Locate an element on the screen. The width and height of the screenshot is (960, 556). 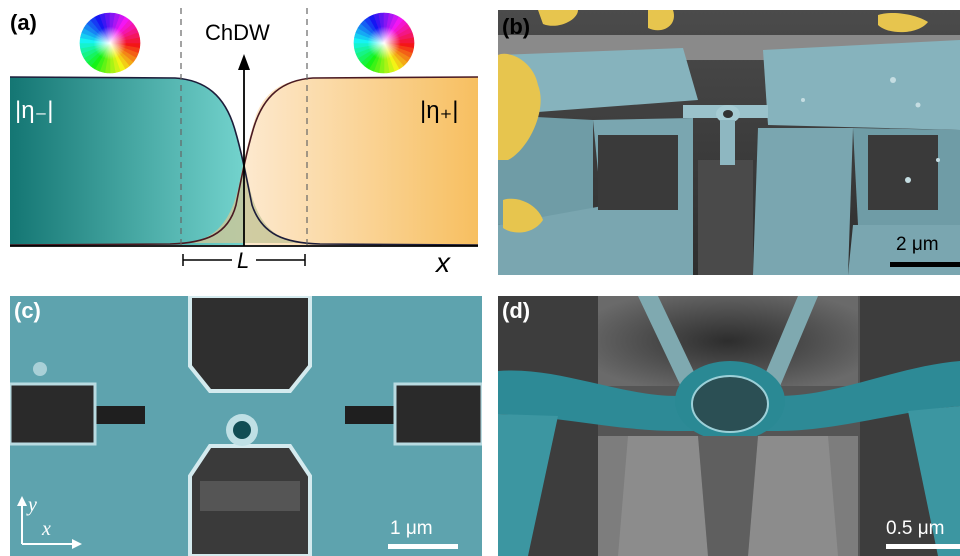
eta-plus-label: |η₊| is located at coordinates (439, 110).